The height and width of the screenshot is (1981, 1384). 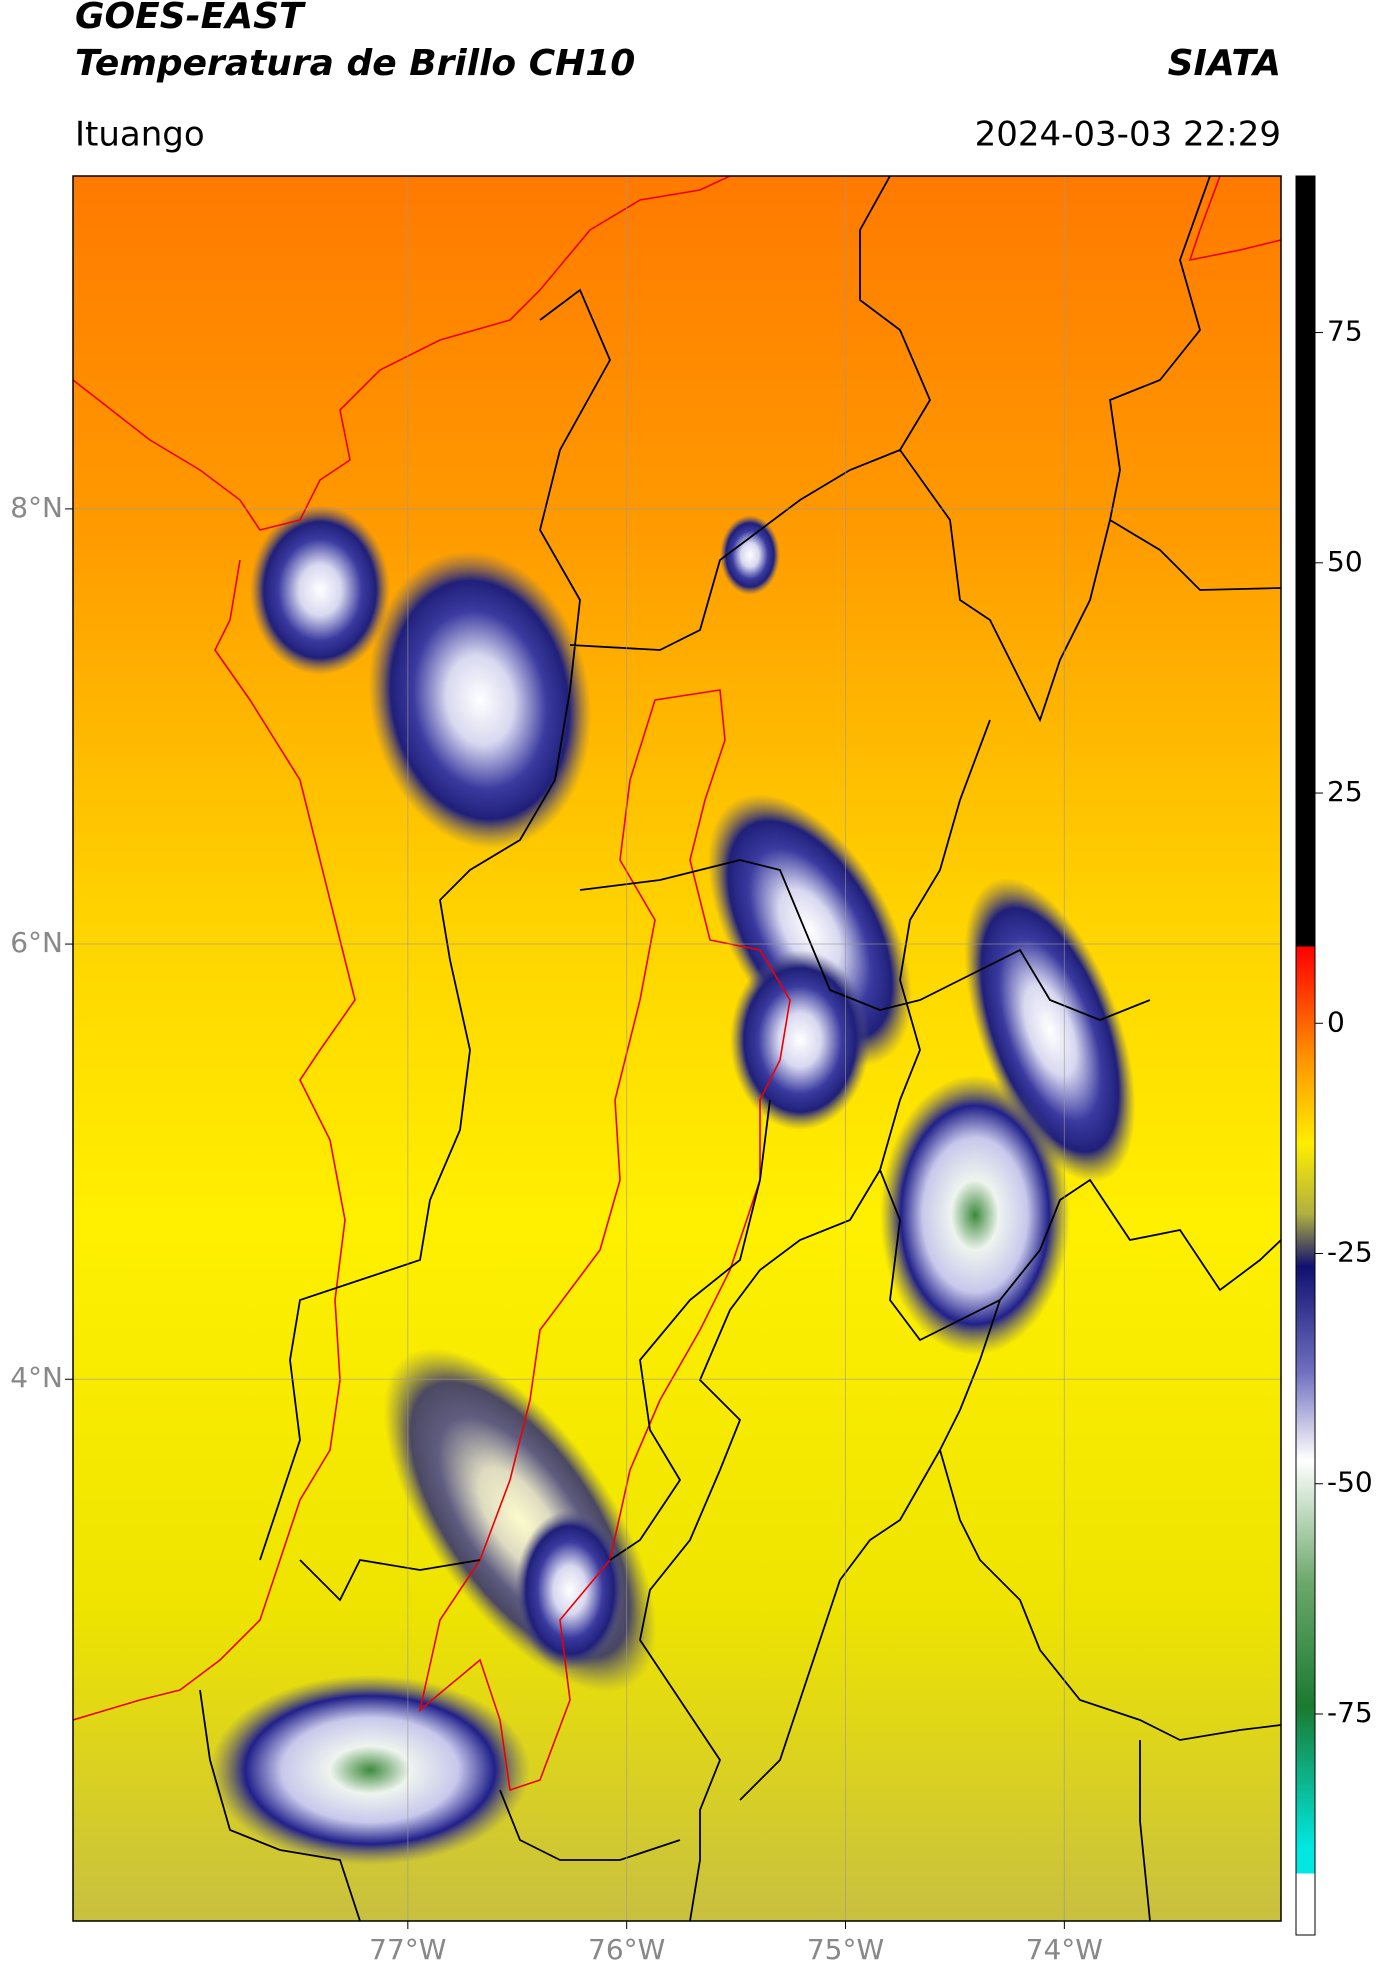 I want to click on colorbar-tick-label: 0, so click(x=1336, y=1021).